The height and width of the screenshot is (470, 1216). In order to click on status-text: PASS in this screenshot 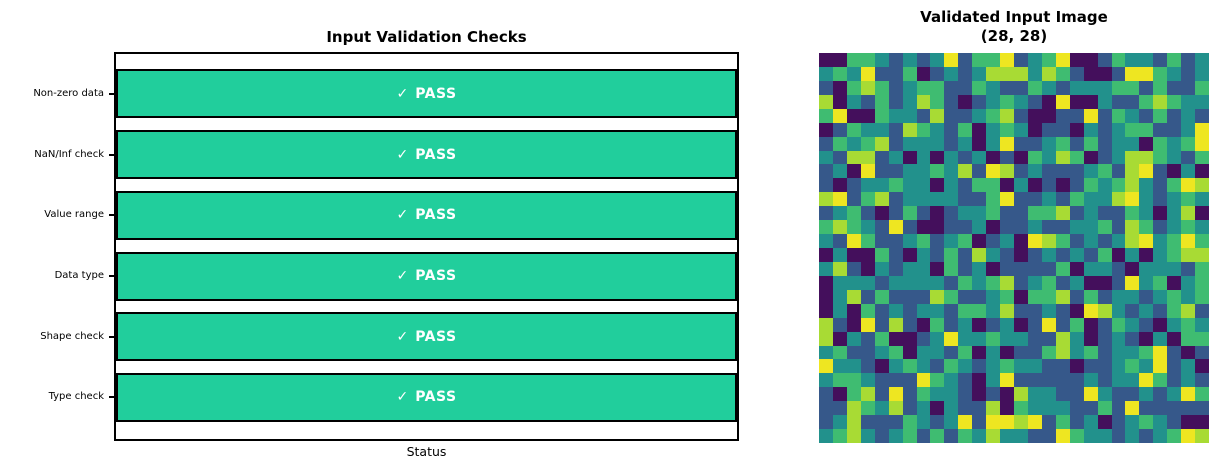, I will do `click(436, 397)`.